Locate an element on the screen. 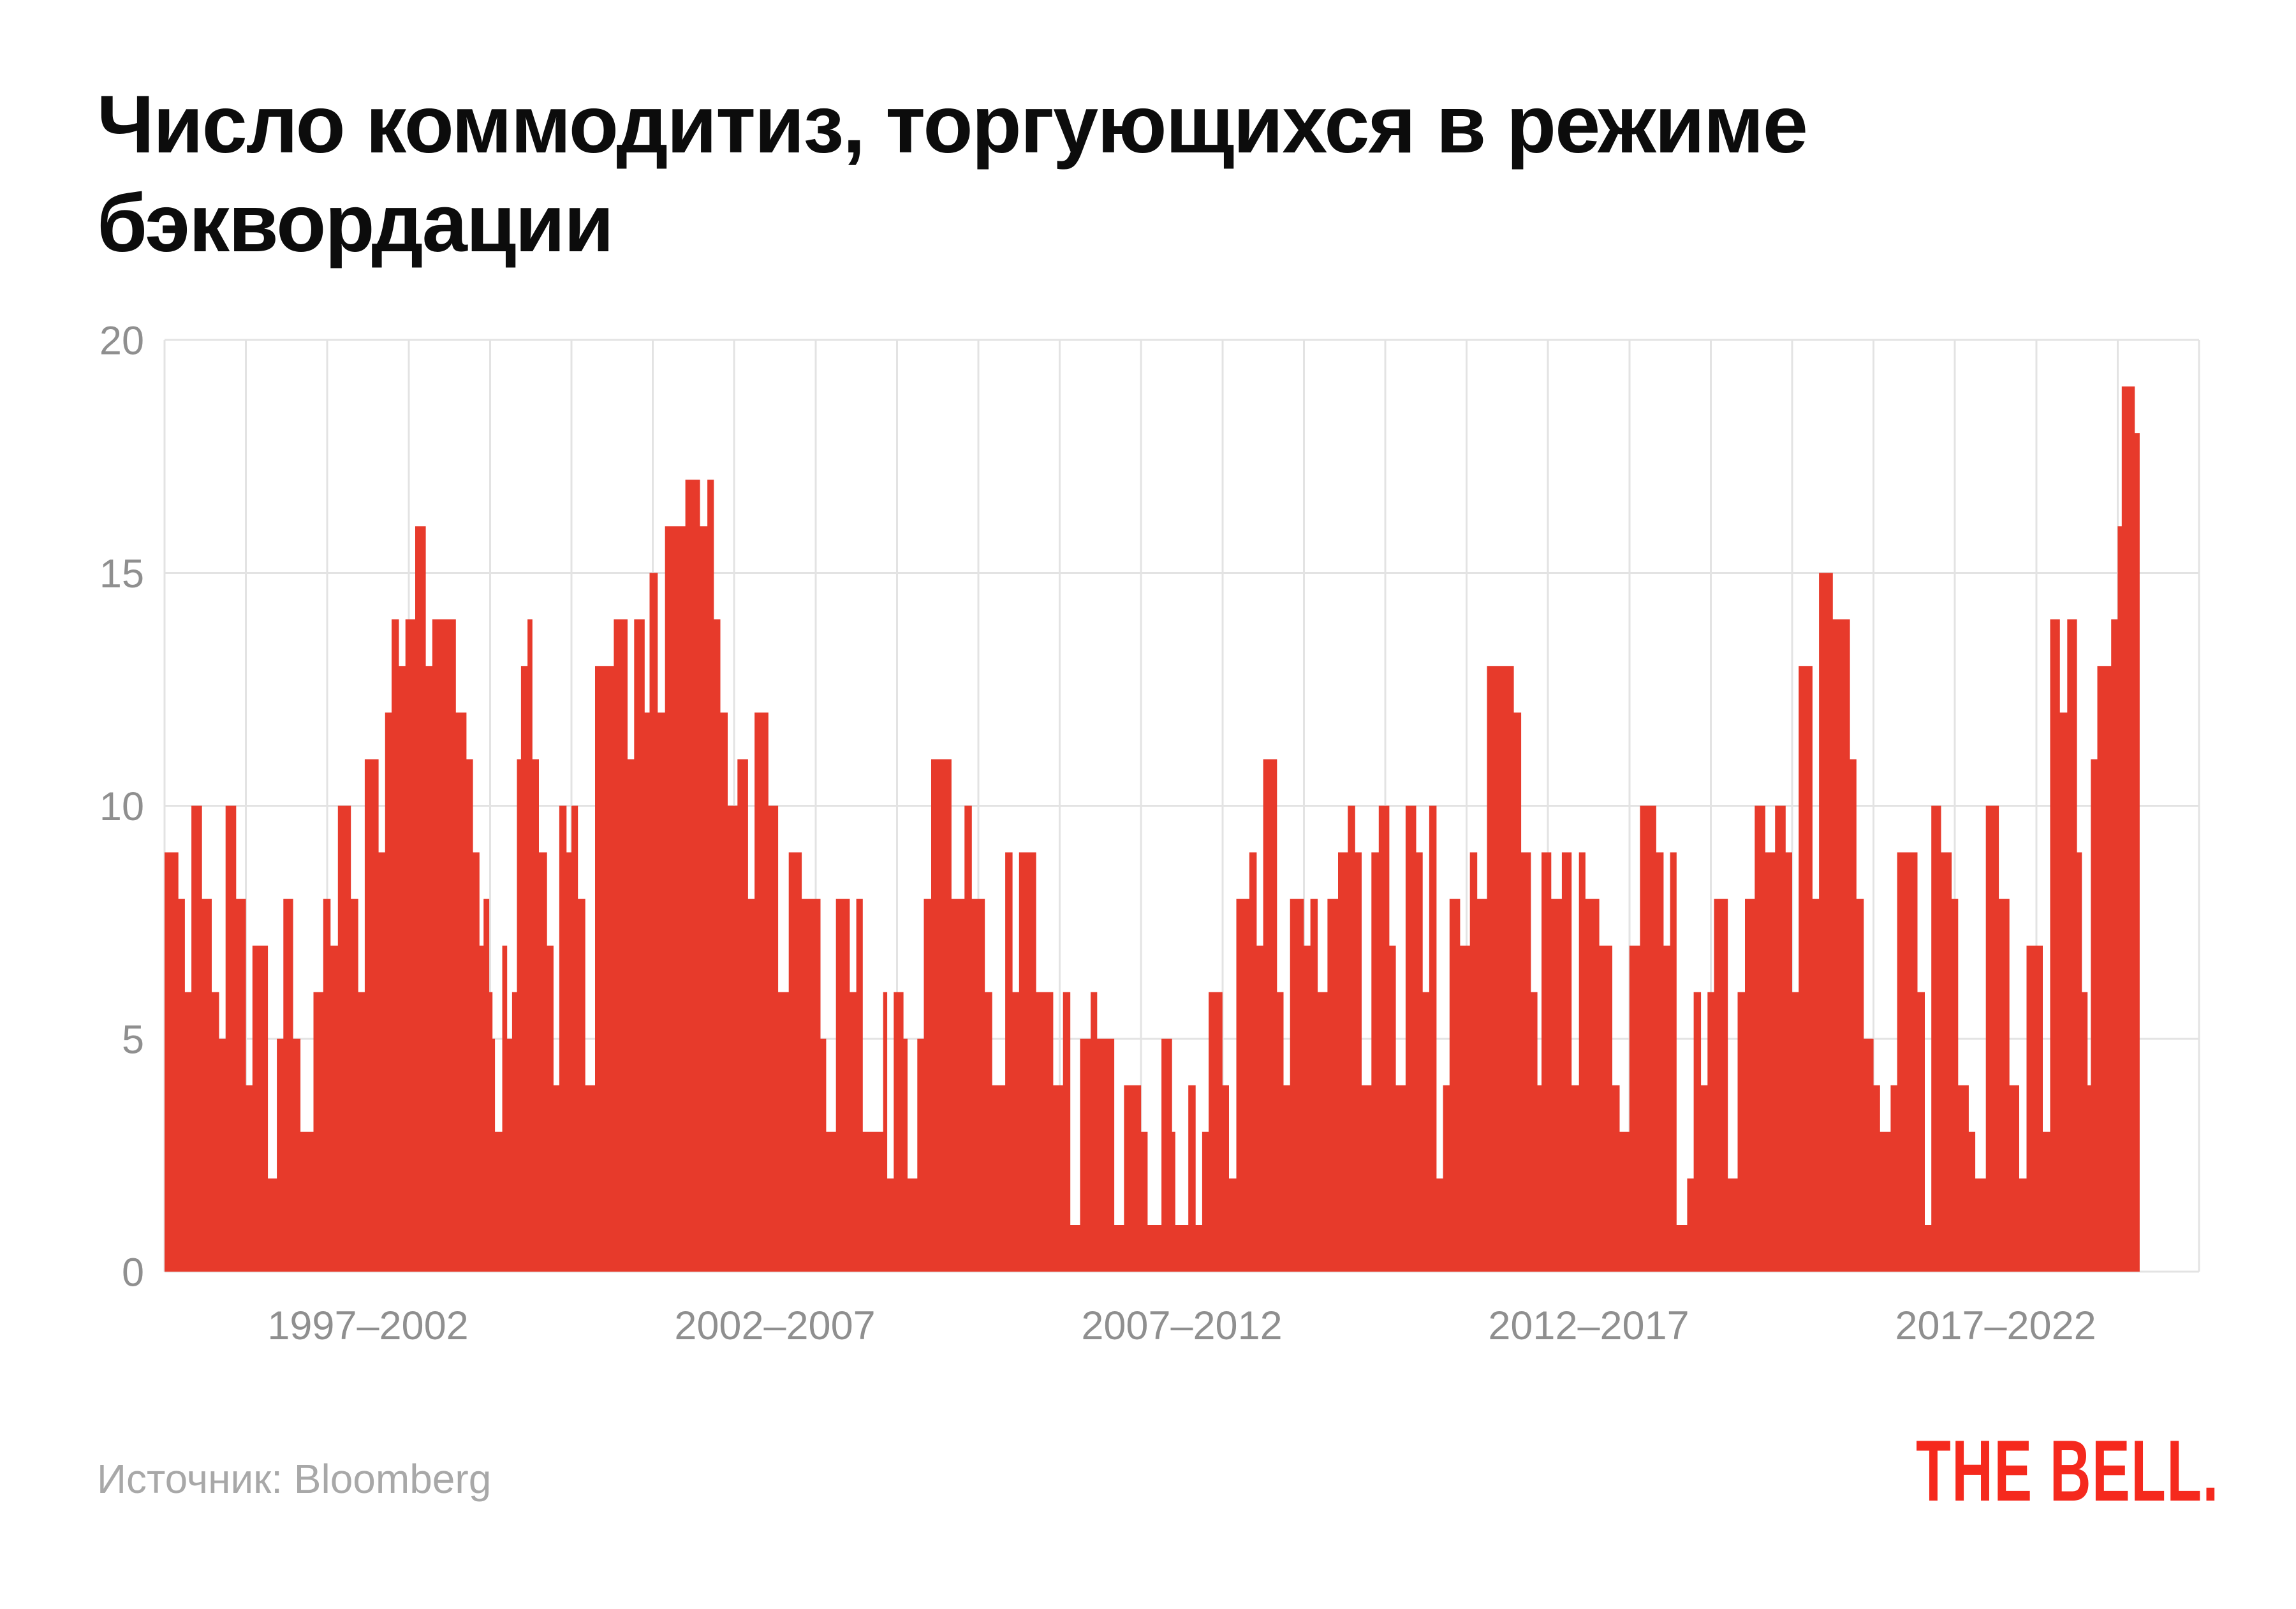 The width and height of the screenshot is (2296, 1609). title-line-2: бэквордации is located at coordinates (355, 224).